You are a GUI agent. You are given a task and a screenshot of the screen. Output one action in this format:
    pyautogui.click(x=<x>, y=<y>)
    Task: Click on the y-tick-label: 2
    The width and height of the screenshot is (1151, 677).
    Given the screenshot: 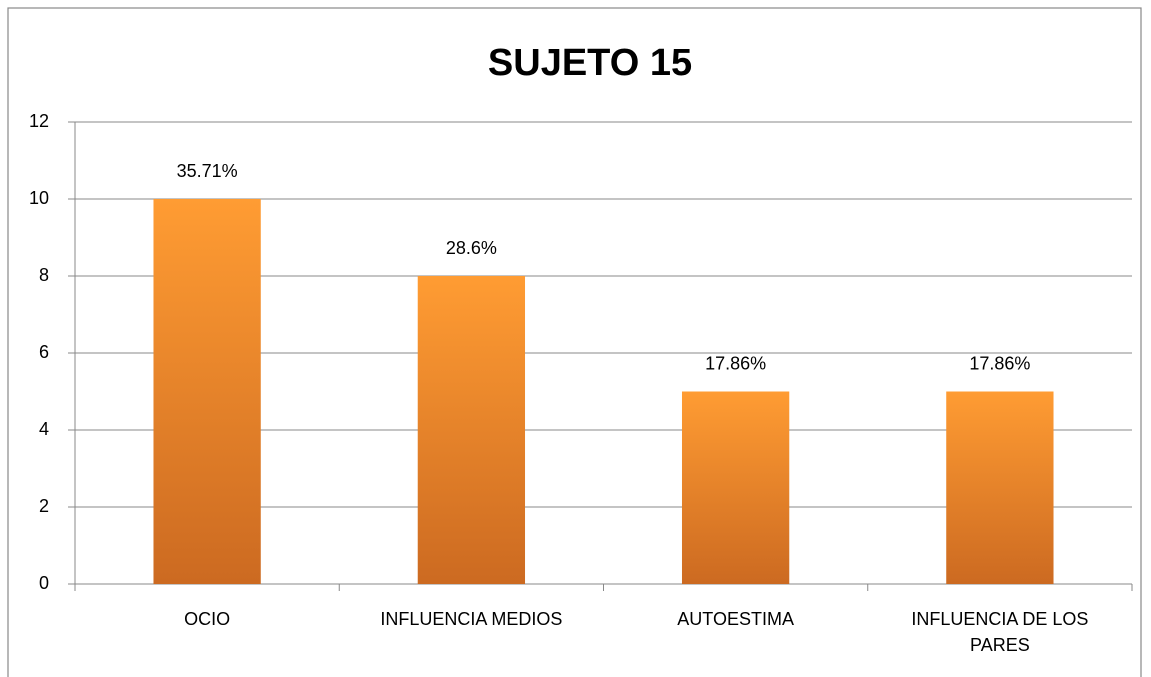 What is the action you would take?
    pyautogui.click(x=44, y=506)
    